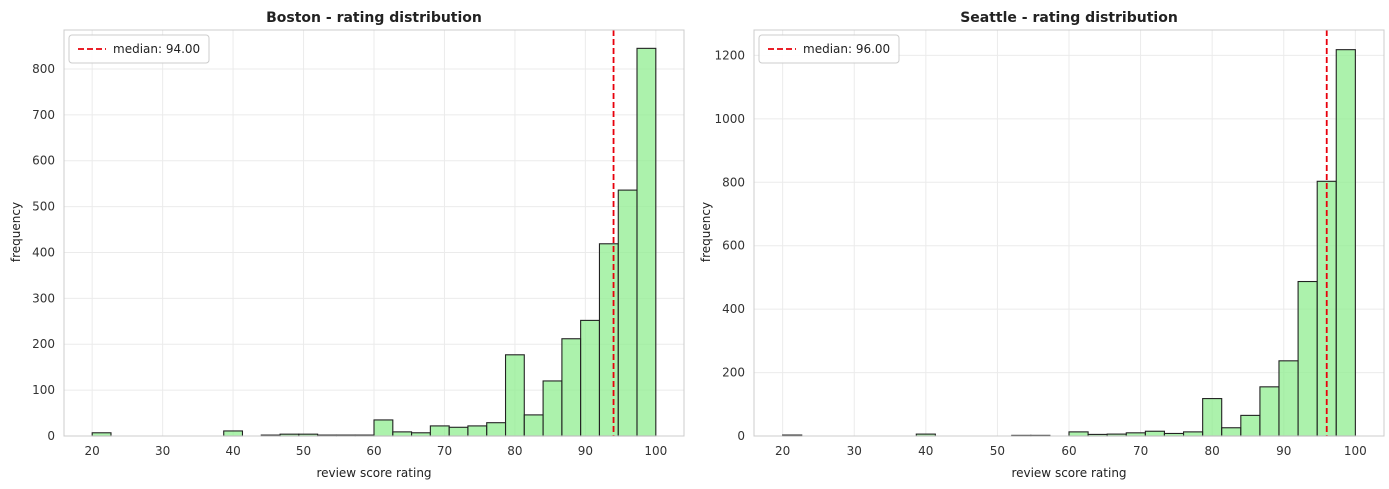 The height and width of the screenshot is (489, 1389). Describe the element at coordinates (374, 18) in the screenshot. I see `chart-title: Boston - rating distribution` at that location.